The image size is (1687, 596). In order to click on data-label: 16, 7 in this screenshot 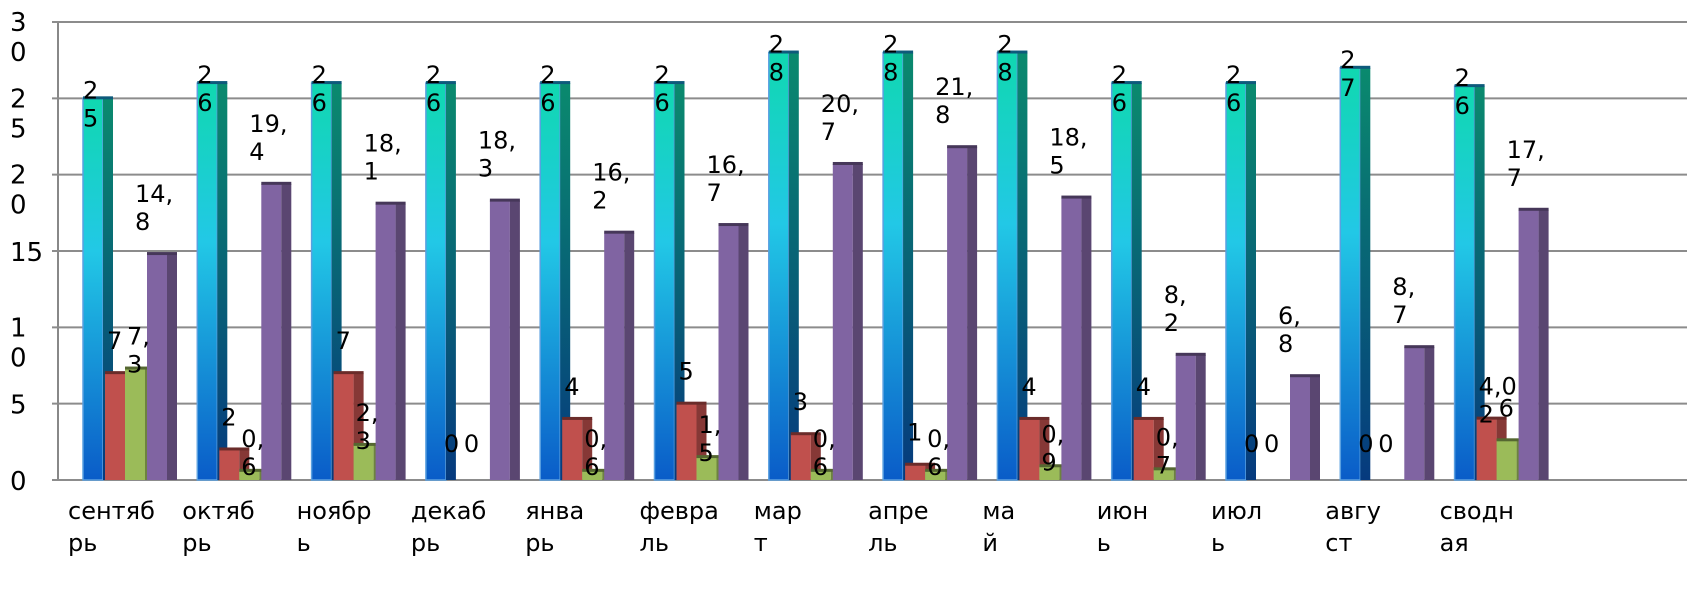, I will do `click(726, 179)`.